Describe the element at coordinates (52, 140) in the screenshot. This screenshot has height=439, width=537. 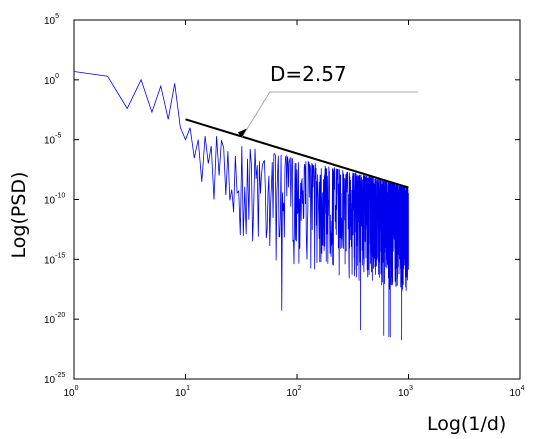
I see `y-tick-label: 10⁻⁵` at that location.